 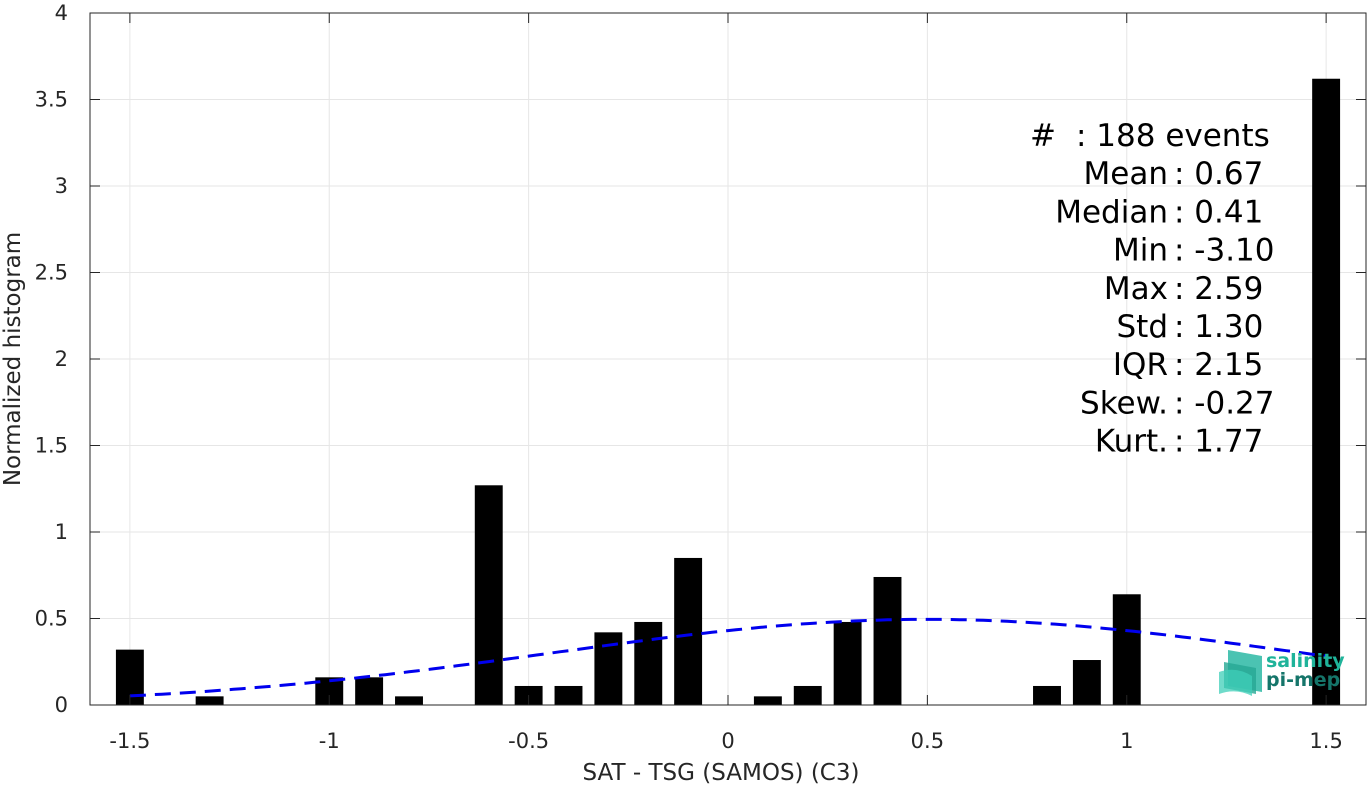 I want to click on x-tick-label-0: -1.5, so click(x=129, y=741).